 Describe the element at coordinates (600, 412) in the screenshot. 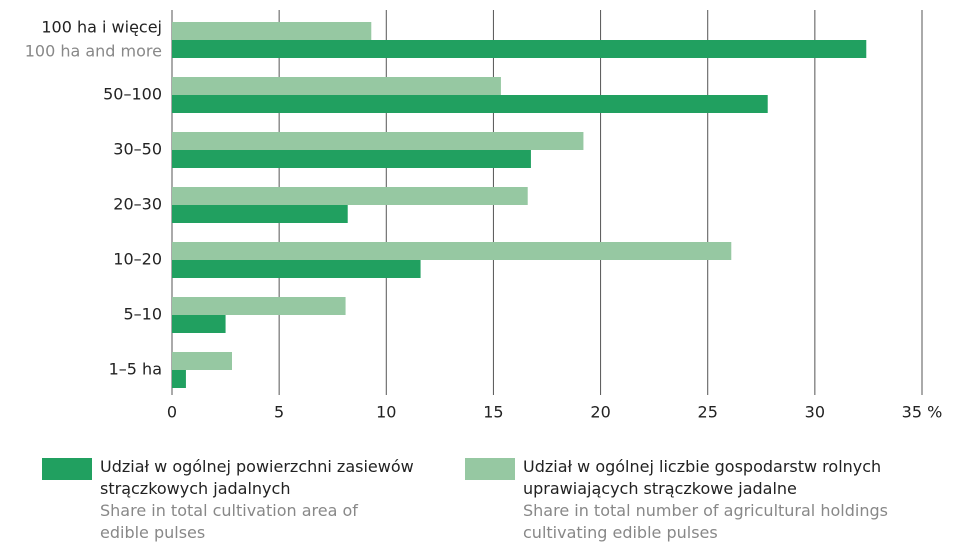

I see `x-tick-label: 20` at that location.